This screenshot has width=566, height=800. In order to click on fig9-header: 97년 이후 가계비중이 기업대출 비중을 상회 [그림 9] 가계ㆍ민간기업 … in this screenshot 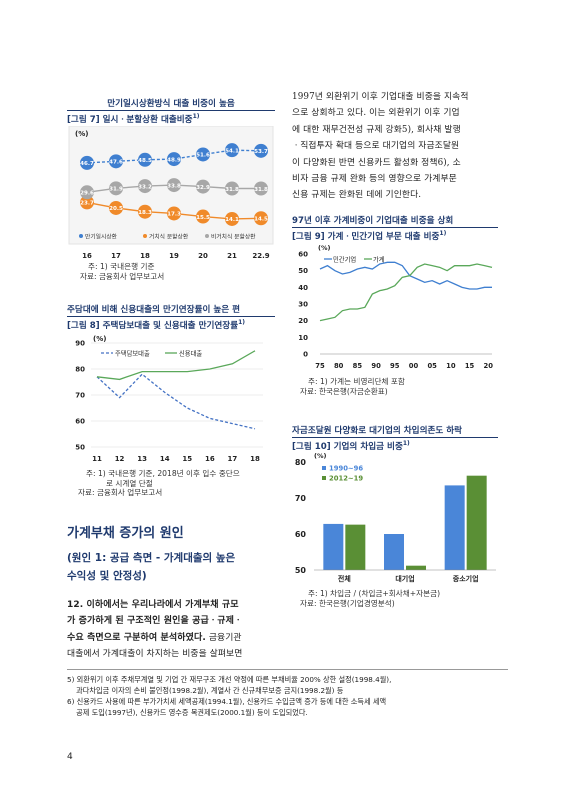, I will do `click(395, 228)`.